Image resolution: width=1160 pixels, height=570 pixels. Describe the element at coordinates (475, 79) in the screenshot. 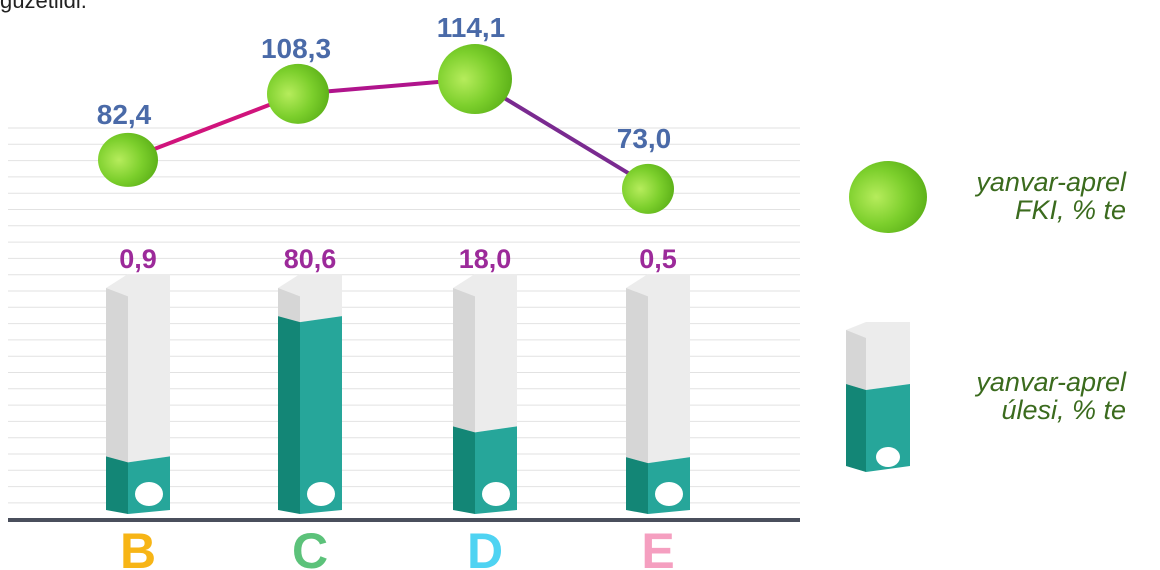

I see `line-point-D` at that location.